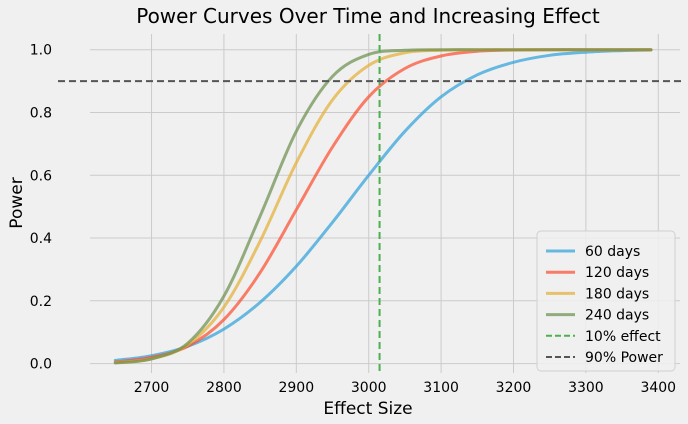  Describe the element at coordinates (617, 273) in the screenshot. I see `legend-label: 120 days` at that location.